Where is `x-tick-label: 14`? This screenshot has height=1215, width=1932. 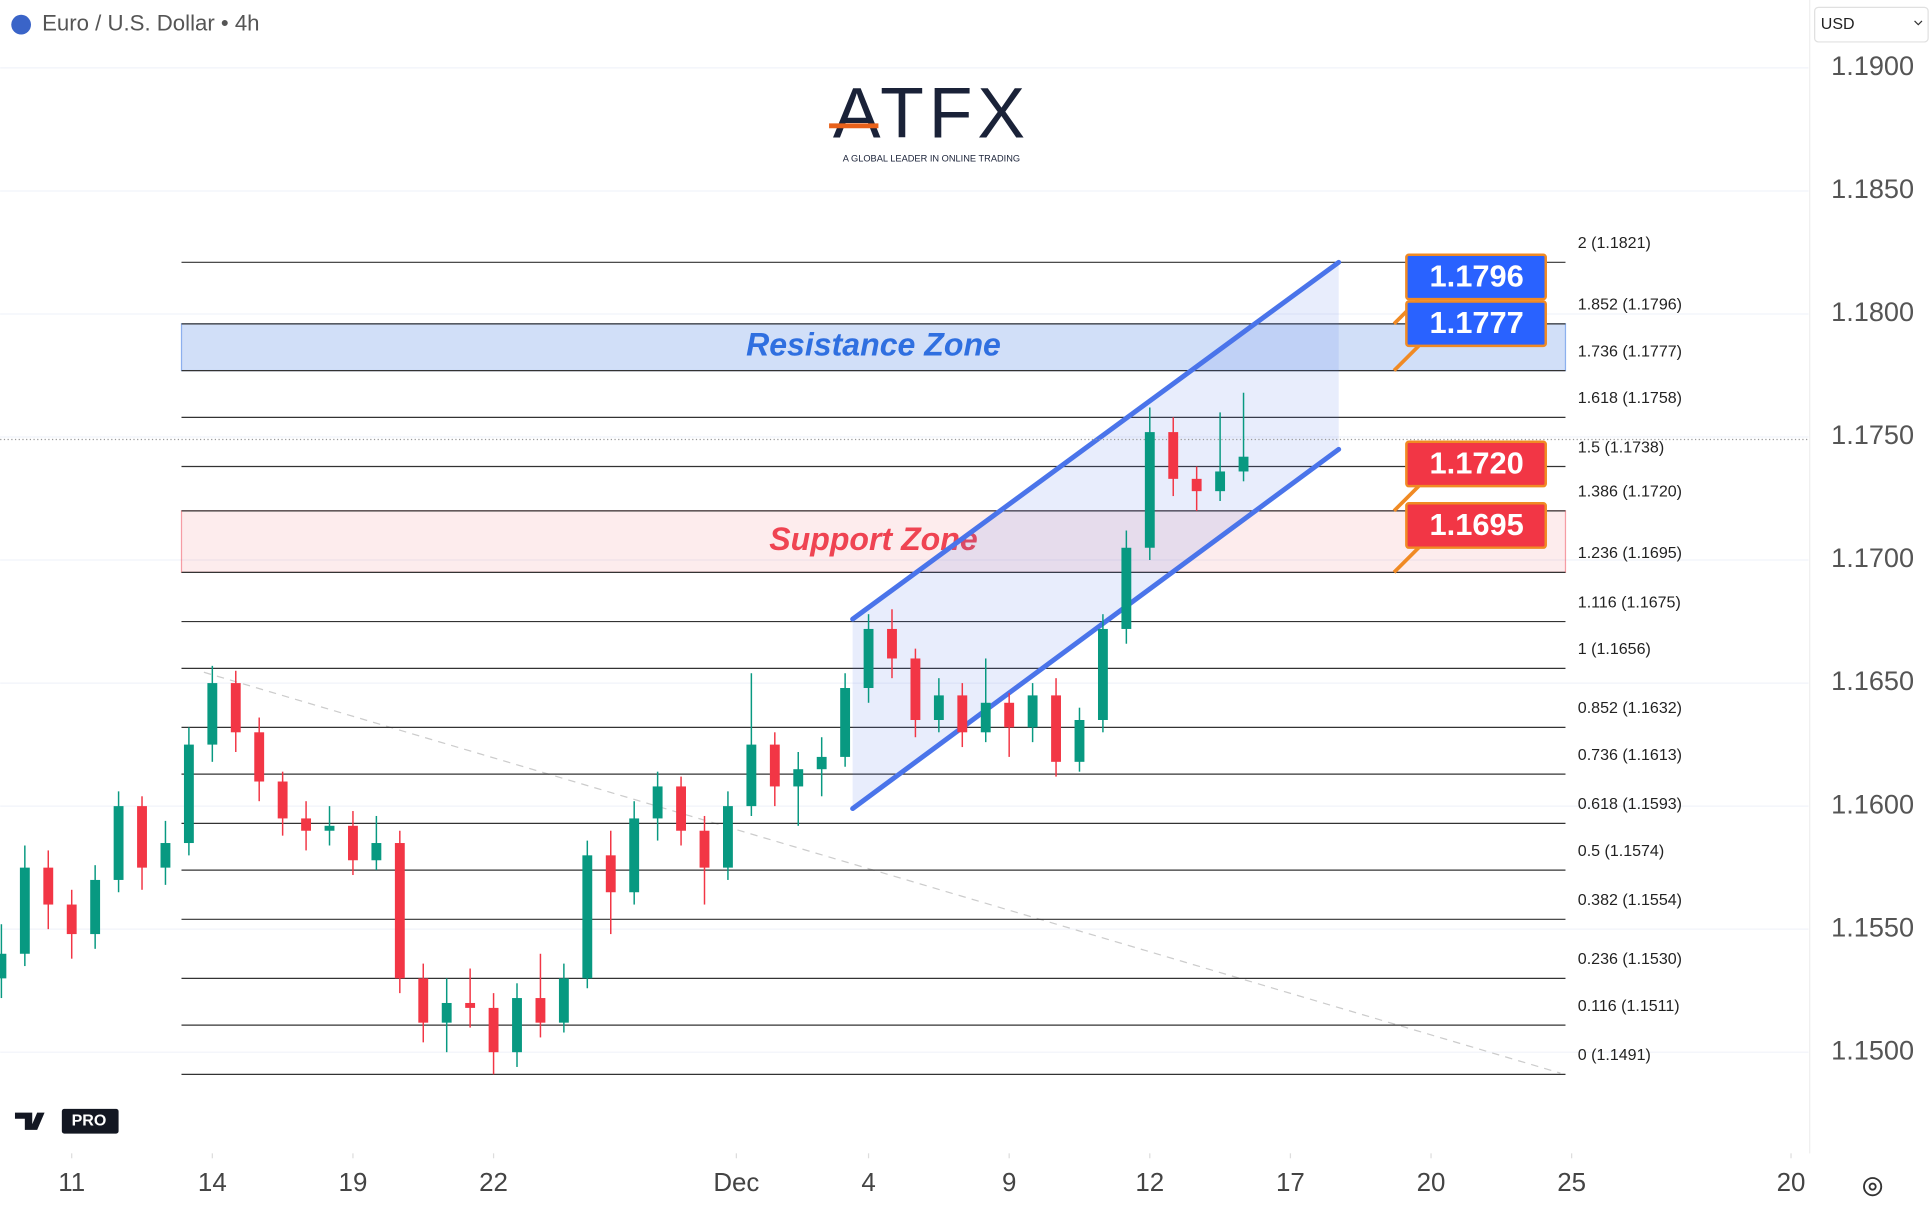 x-tick-label: 14 is located at coordinates (212, 1183).